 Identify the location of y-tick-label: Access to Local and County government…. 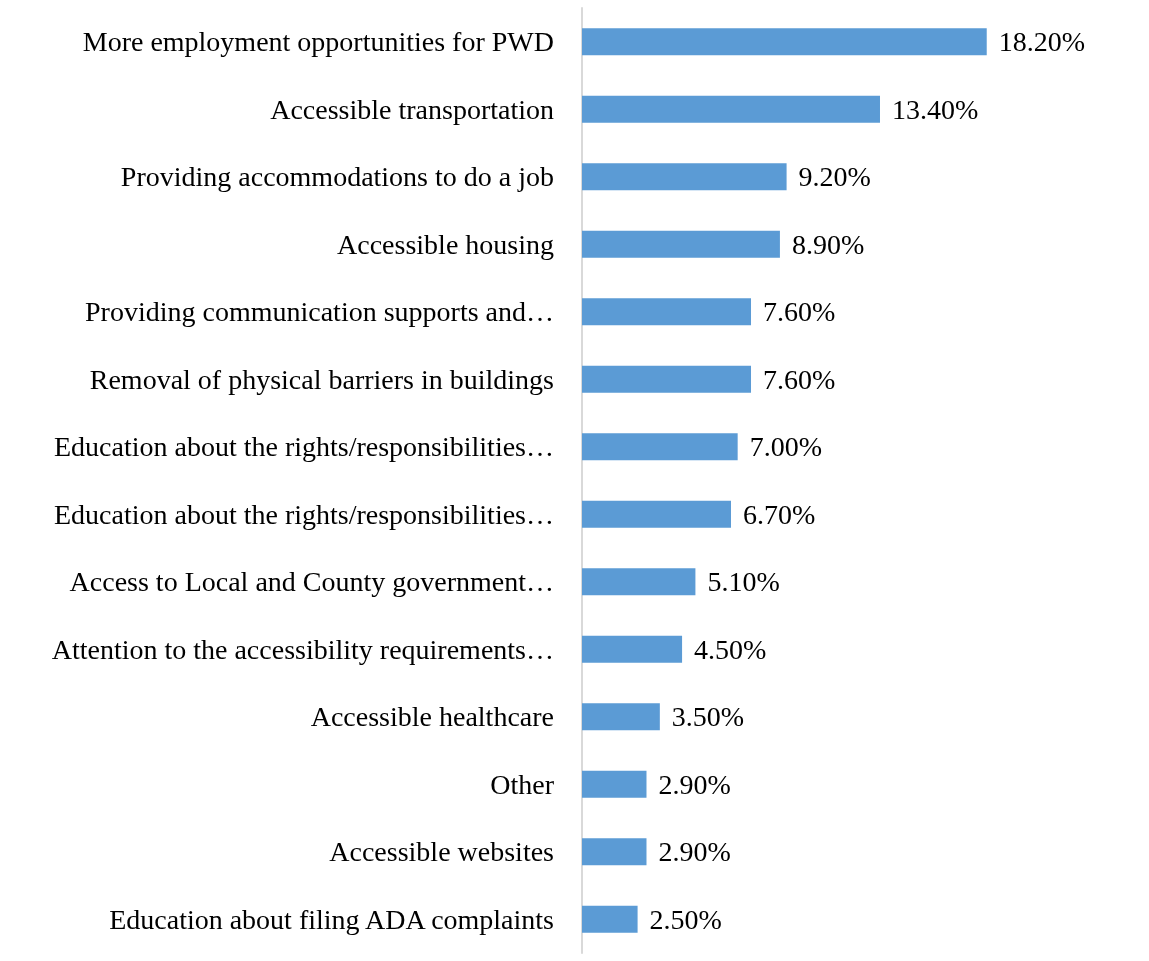
(311, 582).